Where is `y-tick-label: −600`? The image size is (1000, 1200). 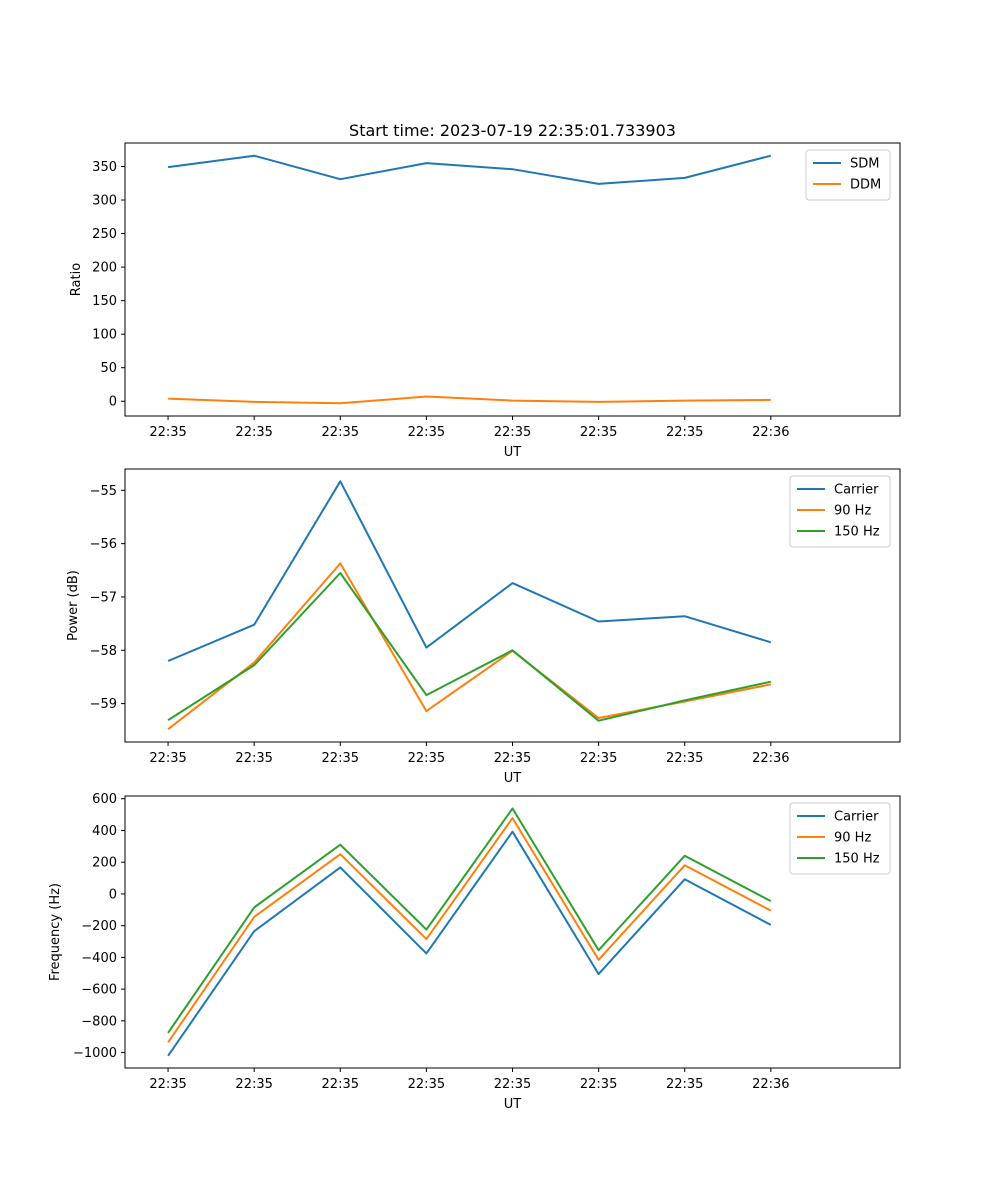
y-tick-label: −600 is located at coordinates (99, 990).